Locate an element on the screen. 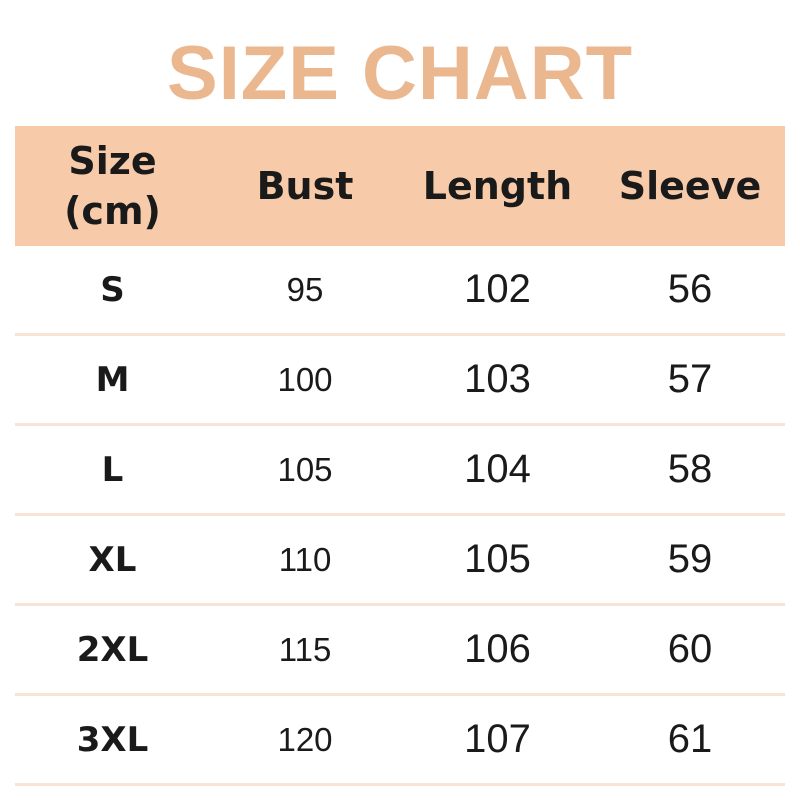  cell-sleeve: 58 is located at coordinates (690, 469).